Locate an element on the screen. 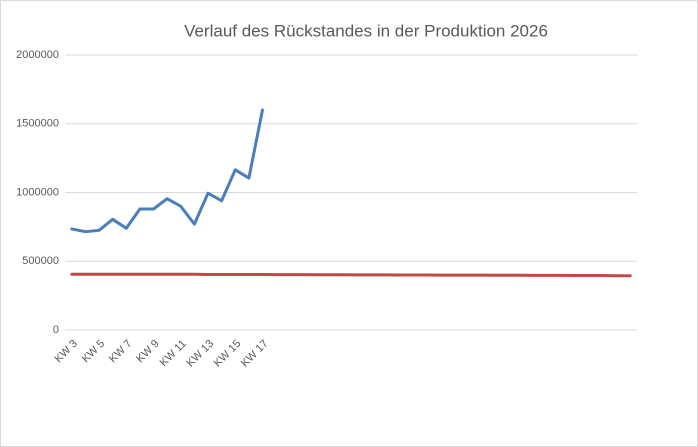 Image resolution: width=698 pixels, height=447 pixels. y-tick-label: 0 is located at coordinates (56, 330).